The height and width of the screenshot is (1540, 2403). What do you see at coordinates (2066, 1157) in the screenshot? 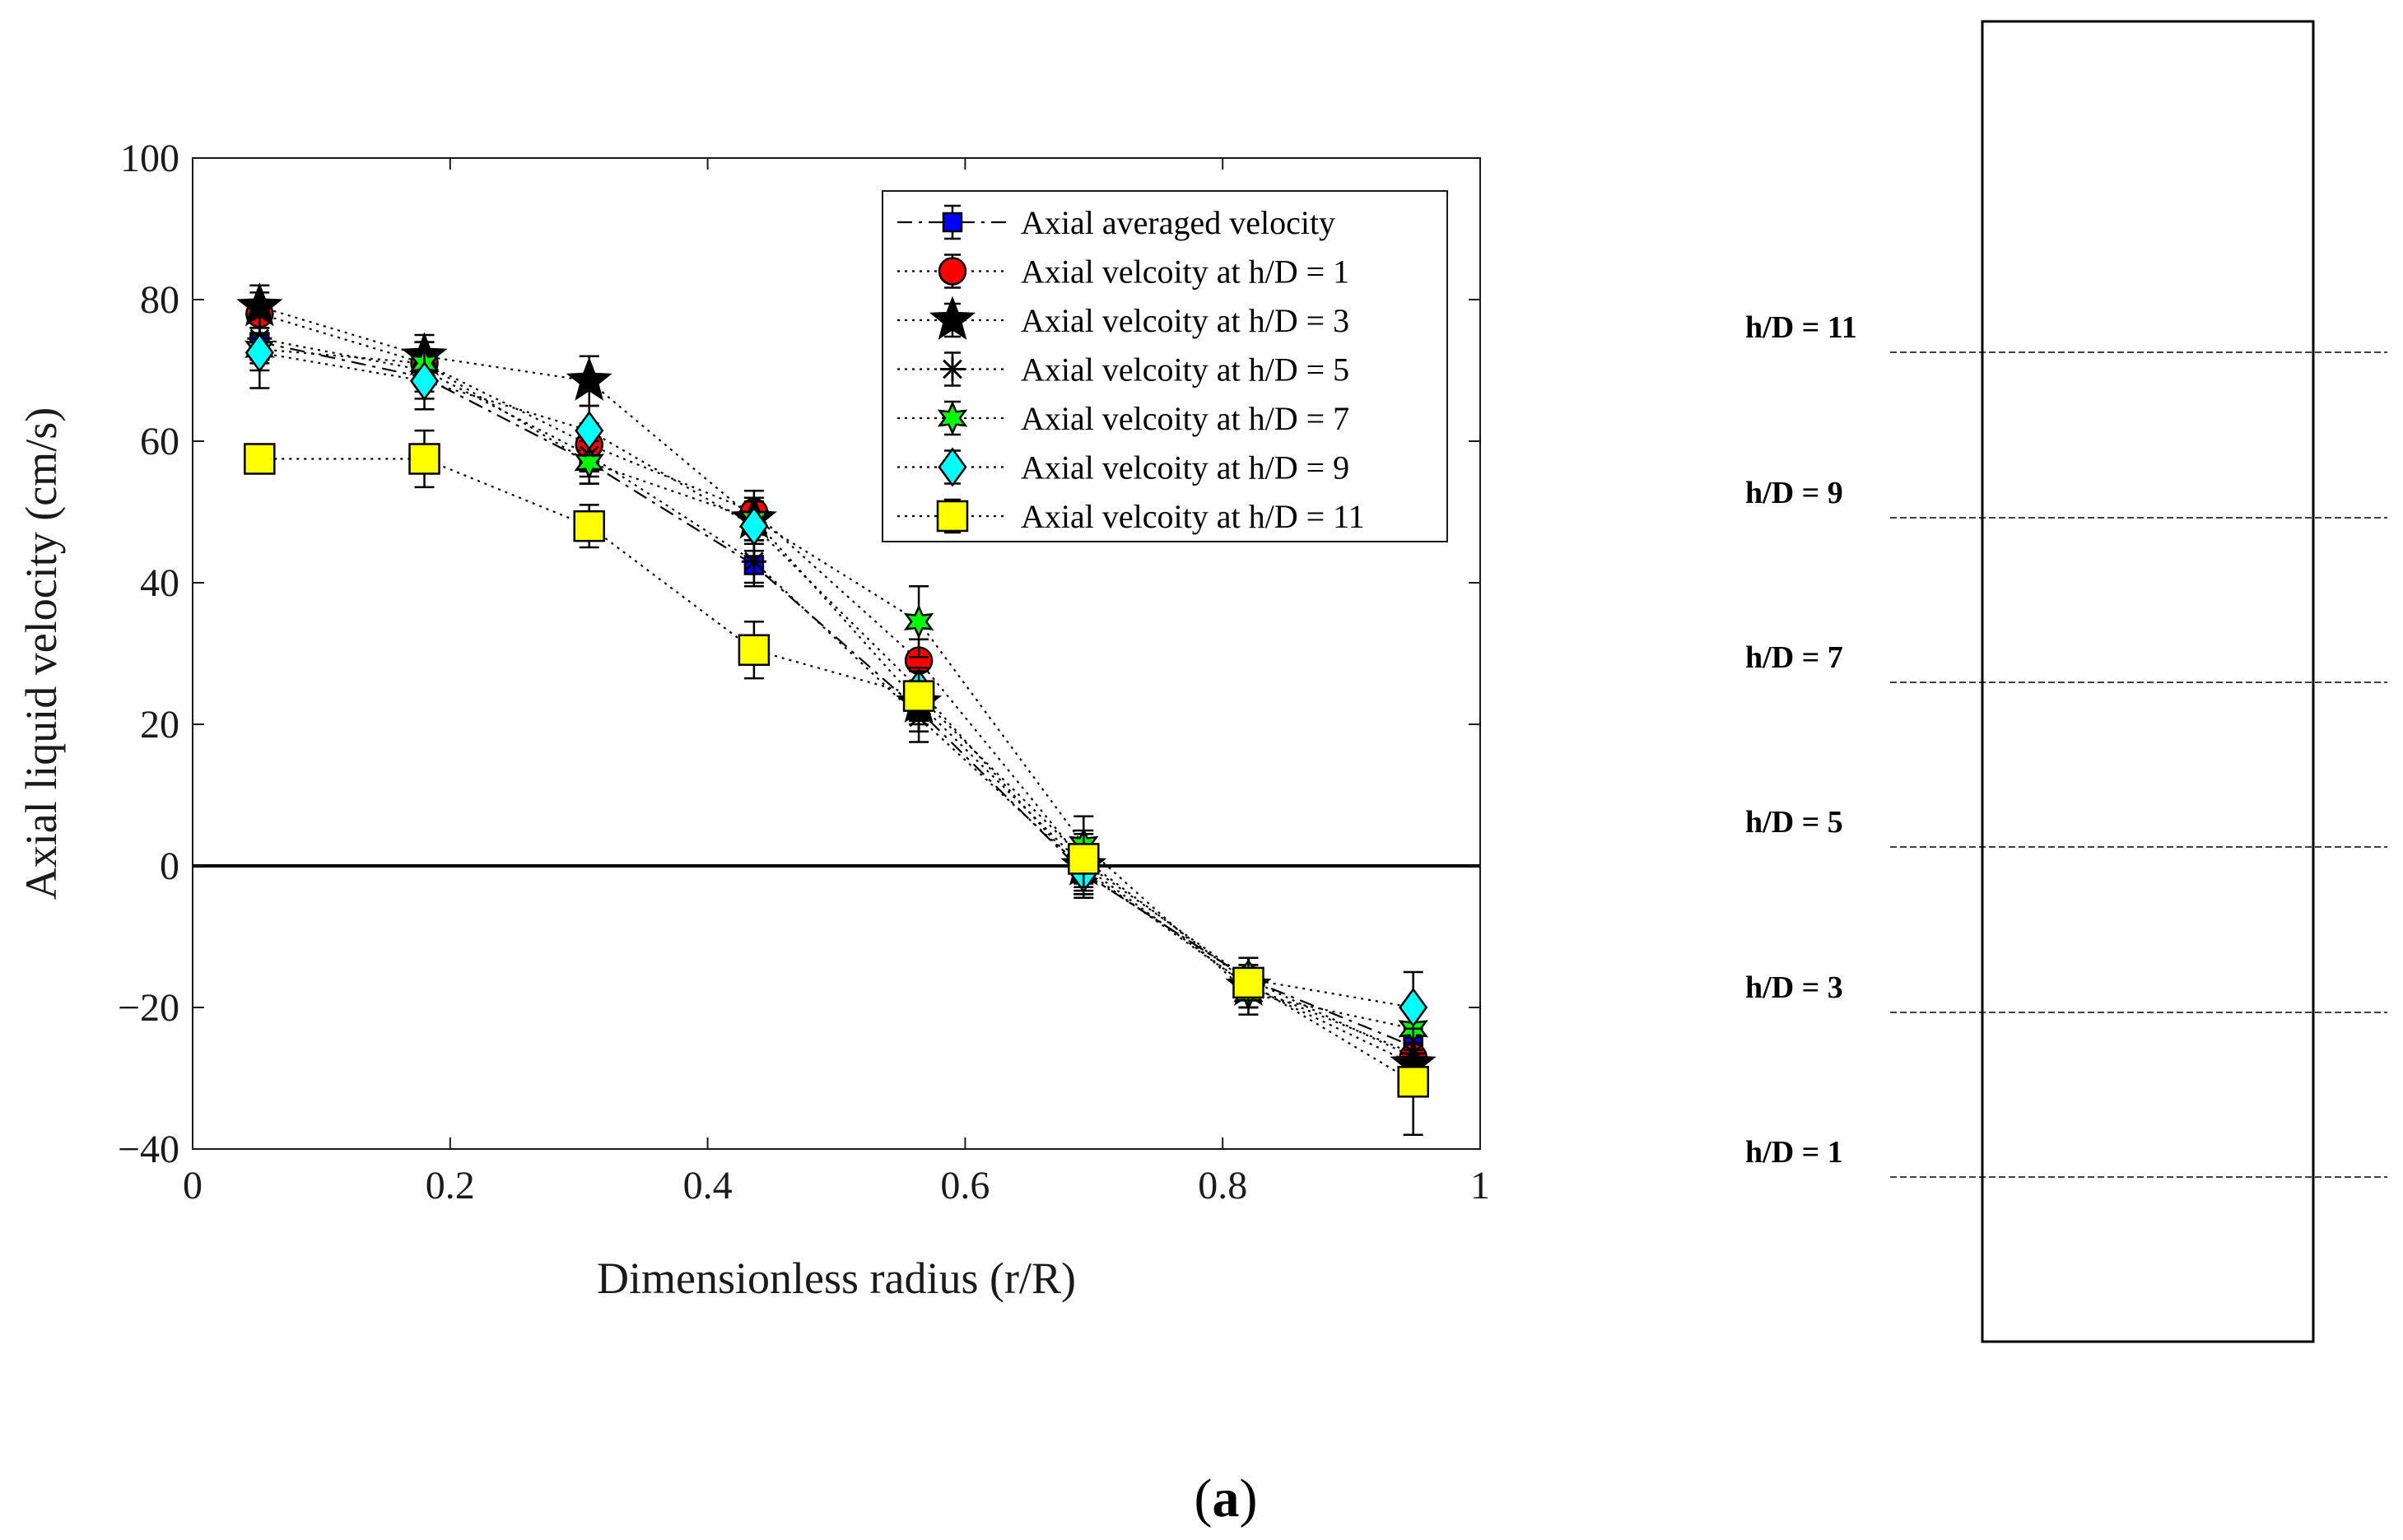
I see `level-line-hd-1: h/D = 1` at bounding box center [2066, 1157].